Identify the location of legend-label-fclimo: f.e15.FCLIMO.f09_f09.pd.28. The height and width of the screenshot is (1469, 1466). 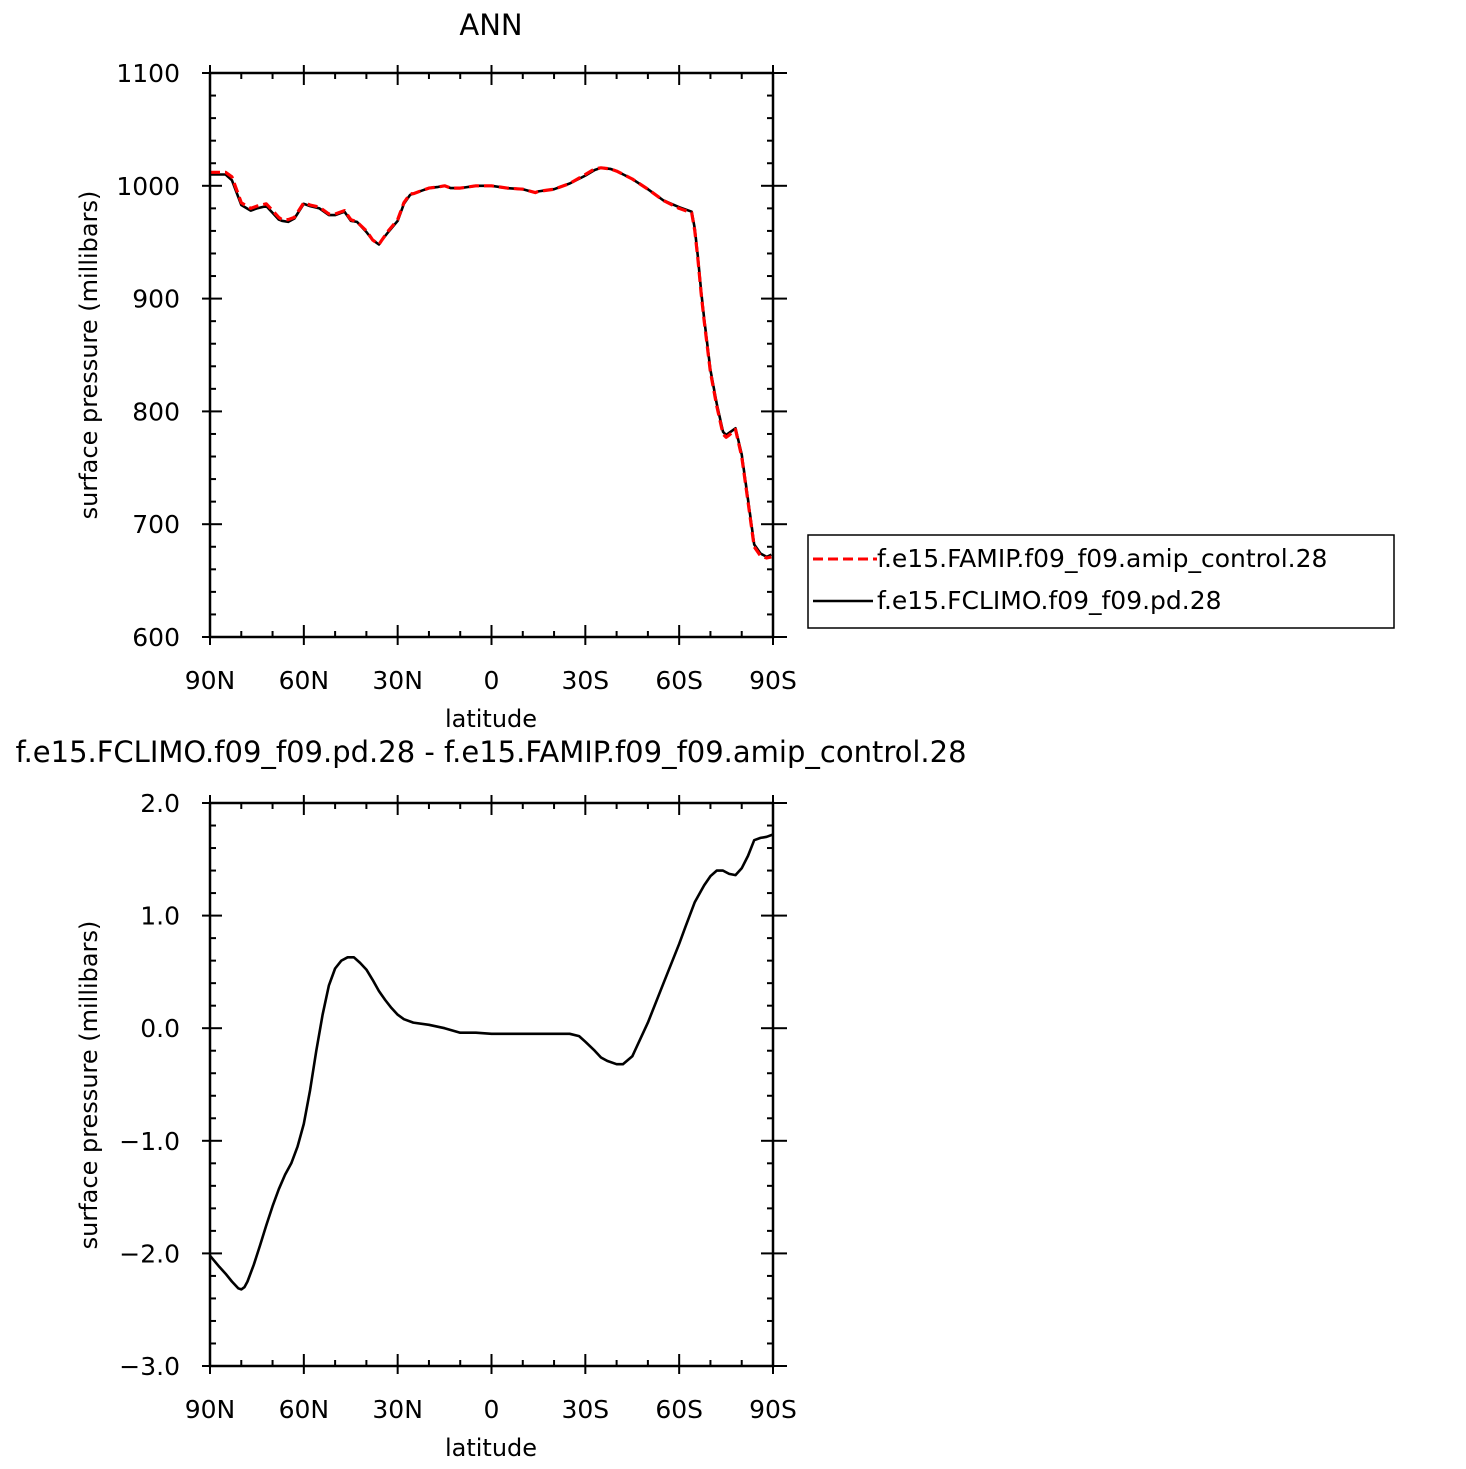
(1049, 600).